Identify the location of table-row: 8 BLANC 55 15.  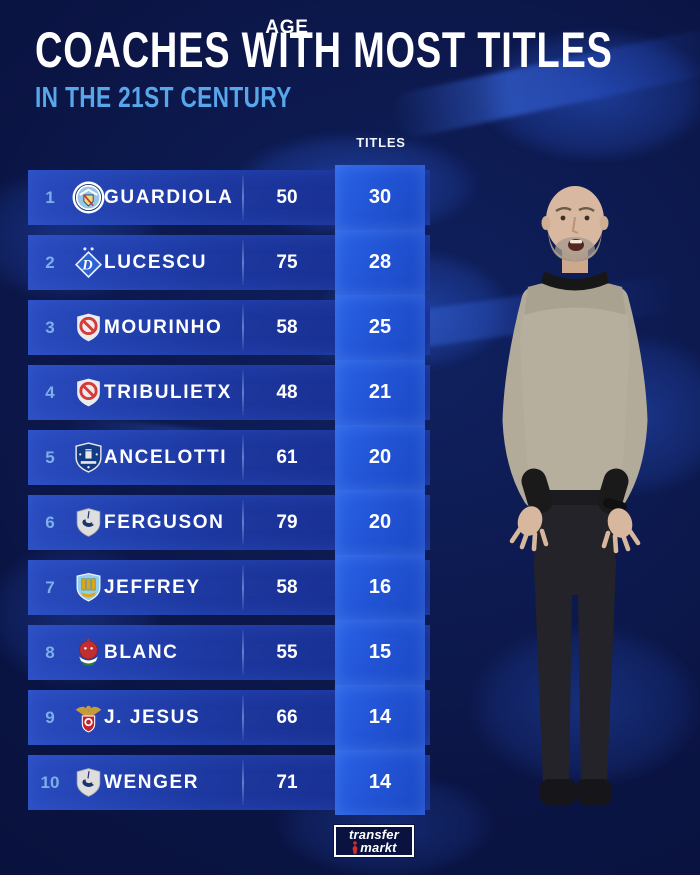
(229, 652).